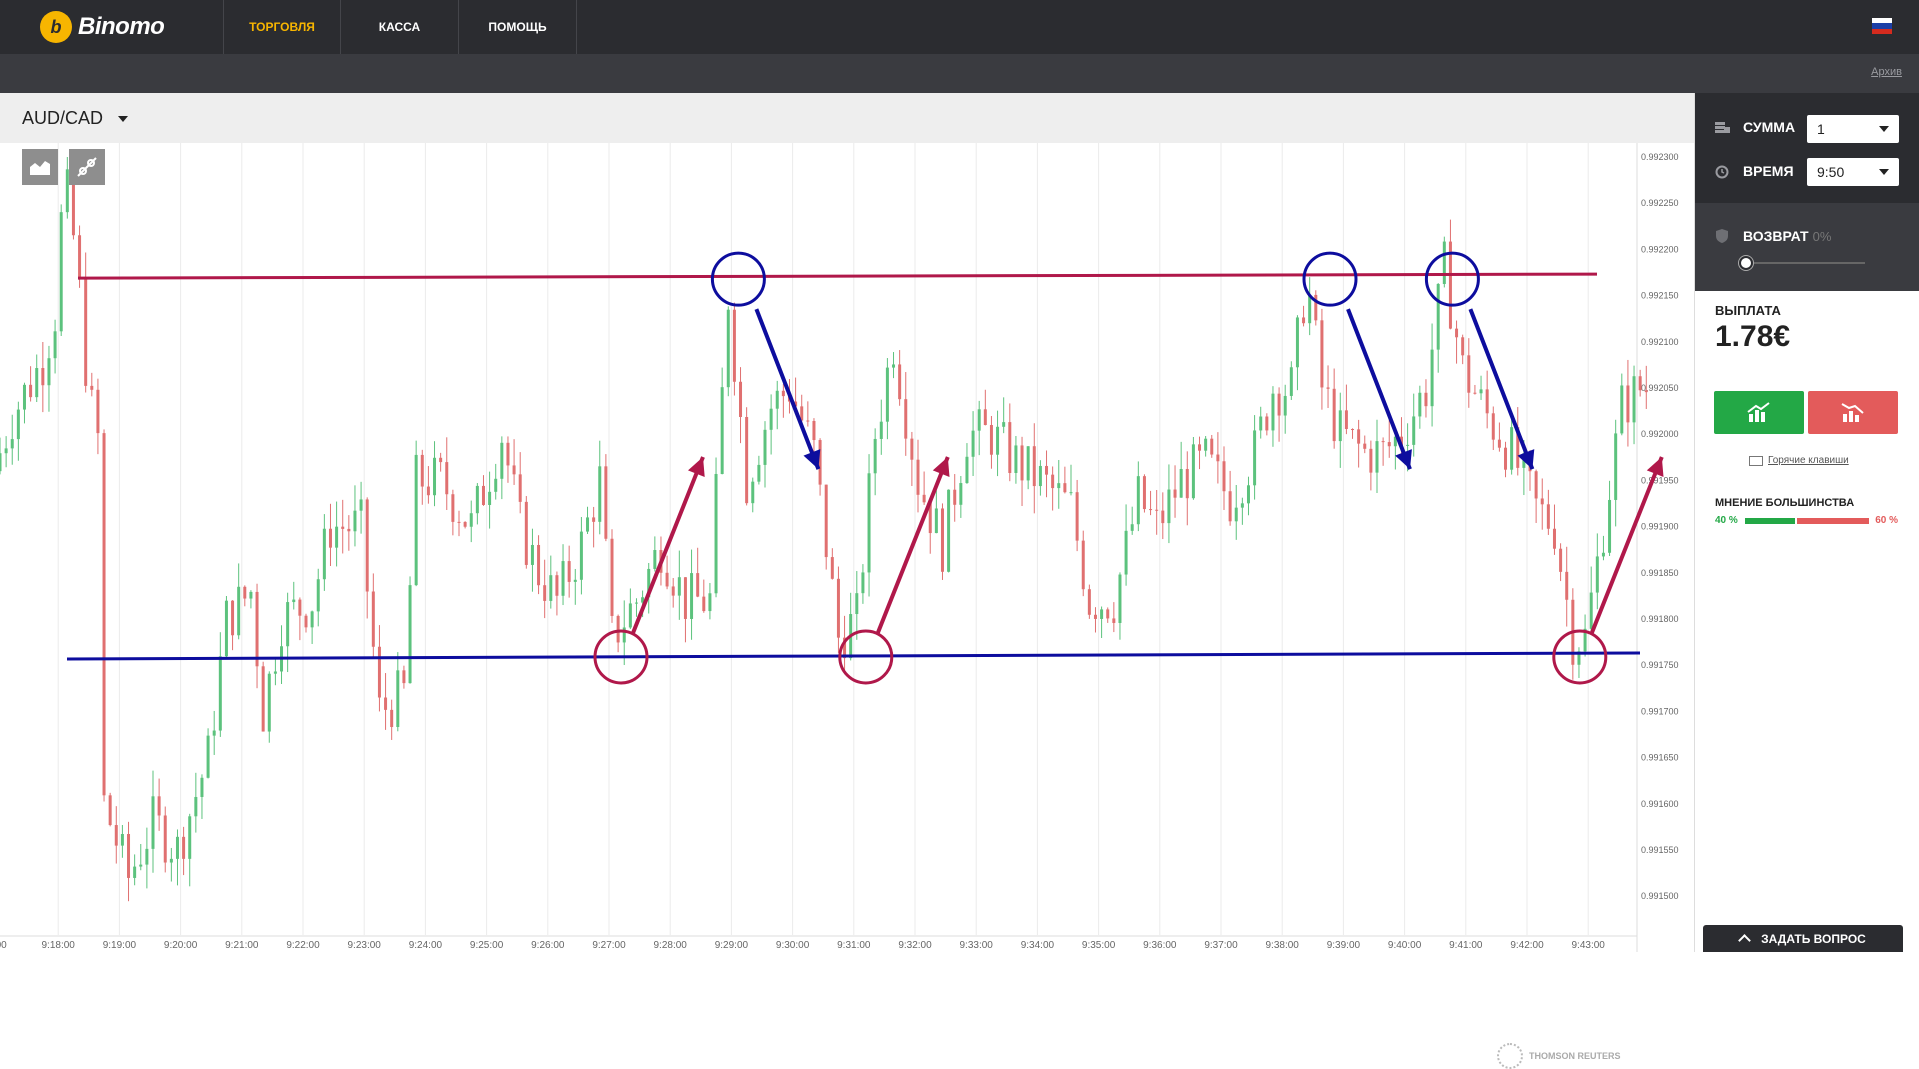 Image resolution: width=1919 pixels, height=1069 pixels. I want to click on data-provider-label: THOMSON REUTERS, so click(1575, 1056).